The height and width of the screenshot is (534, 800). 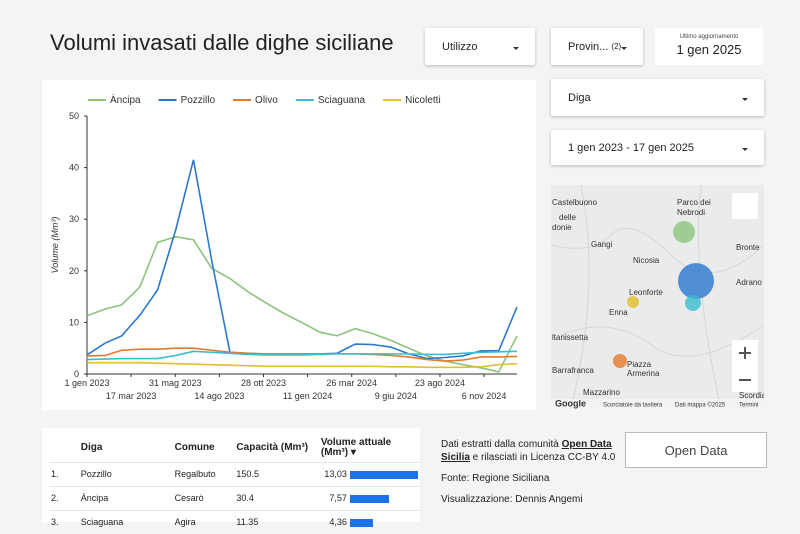 I want to click on filter-provincia: Provin... (2), so click(x=597, y=46).